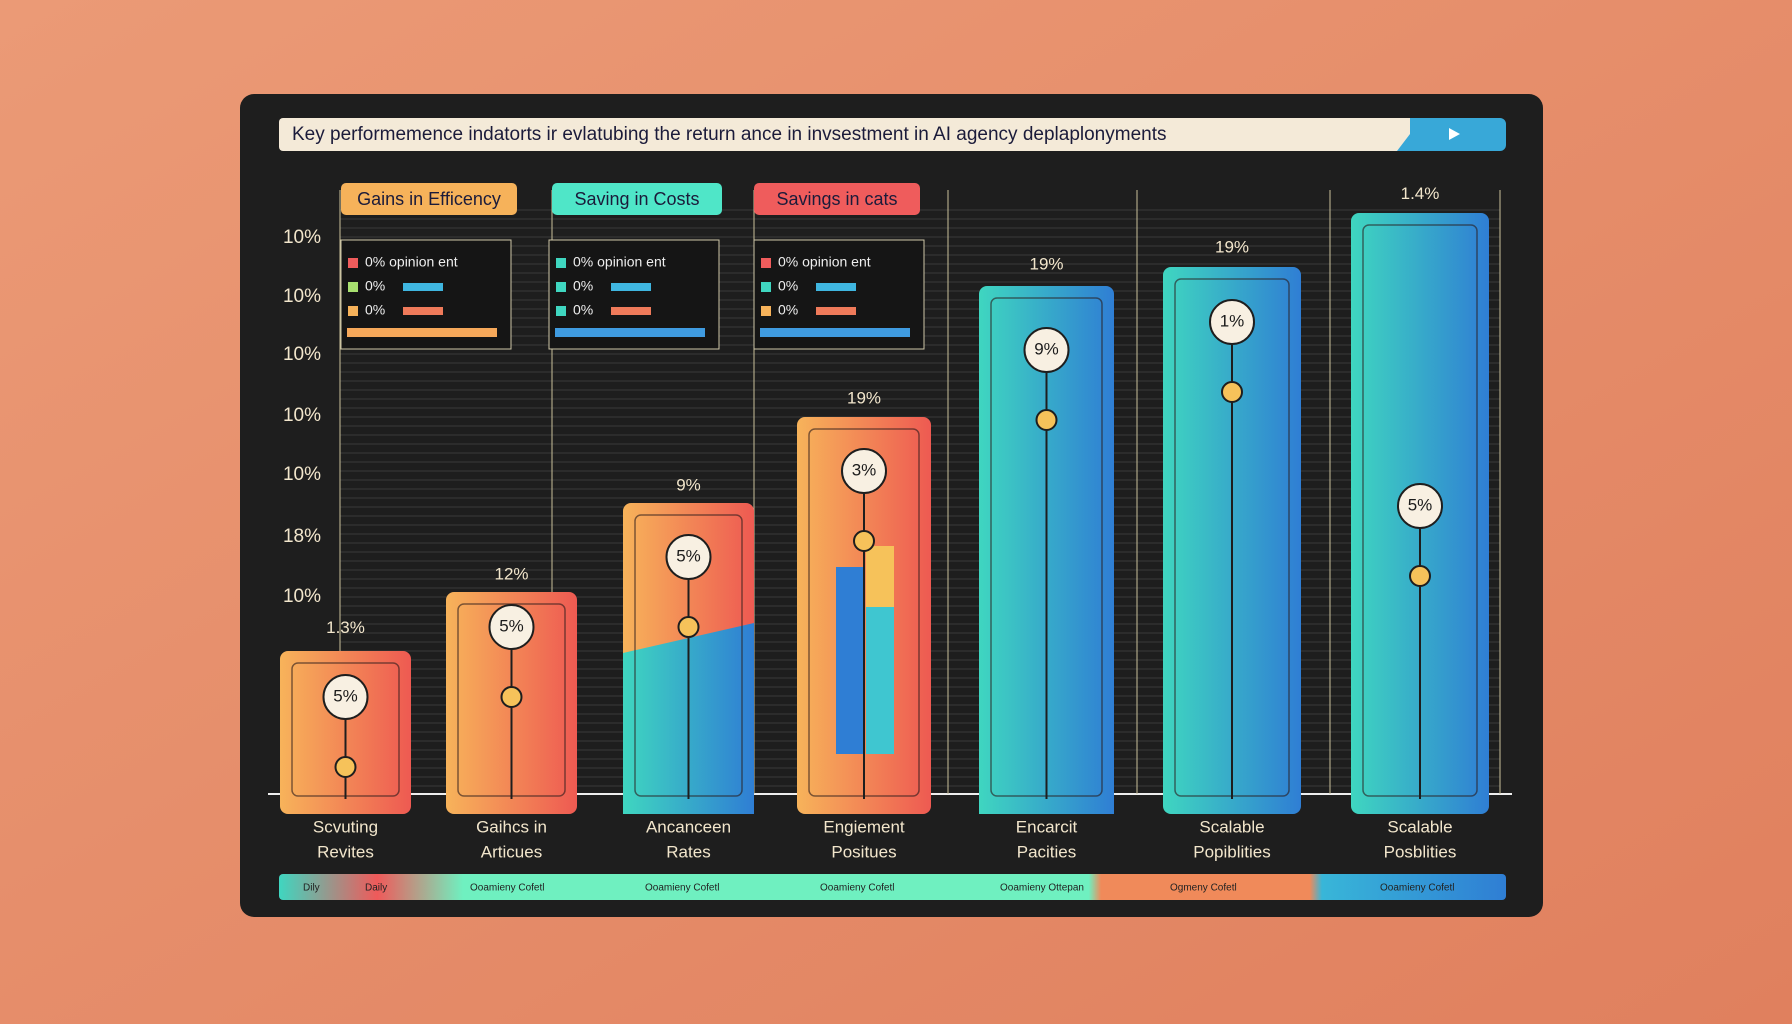  I want to click on category-label: Encarcit, so click(1047, 826).